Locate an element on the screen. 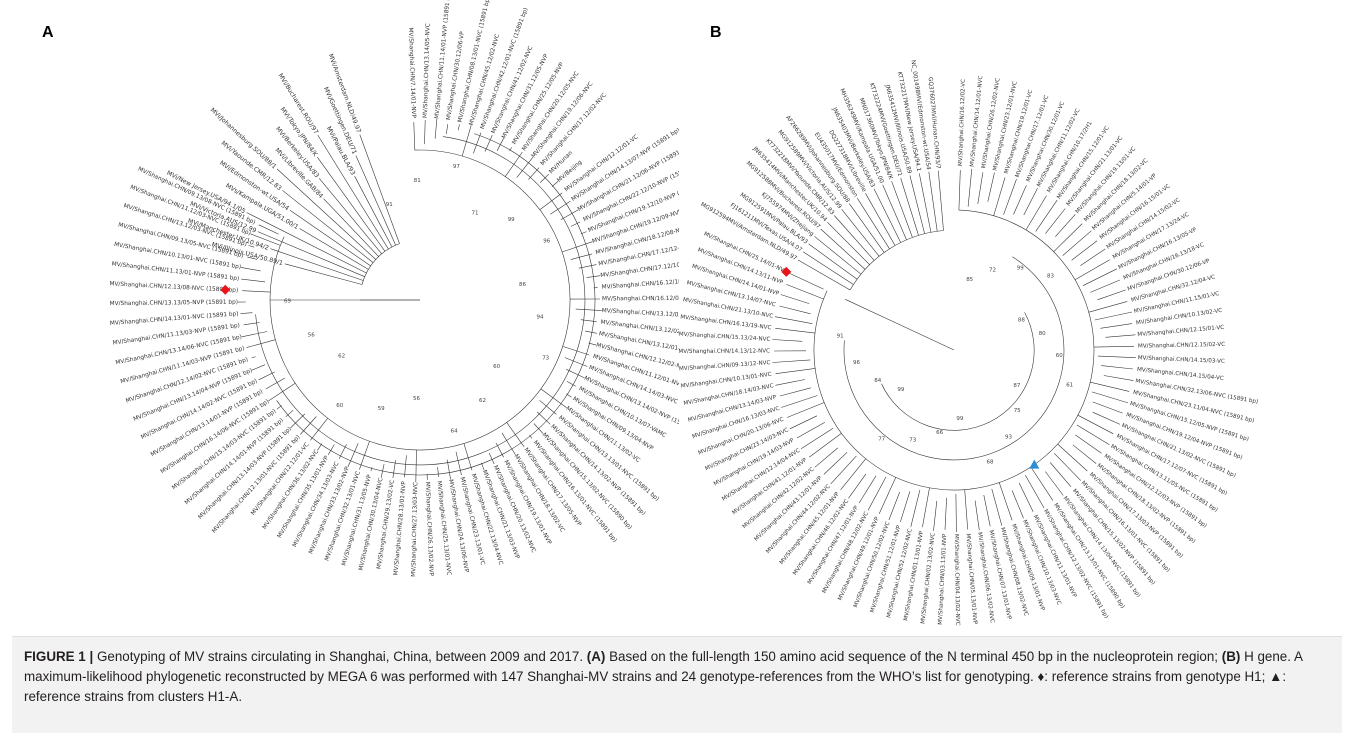 The image size is (1358, 740). tree-a-tip-label: MV/Shanghai.CHN/26.13/02-NVP is located at coordinates (429, 529).